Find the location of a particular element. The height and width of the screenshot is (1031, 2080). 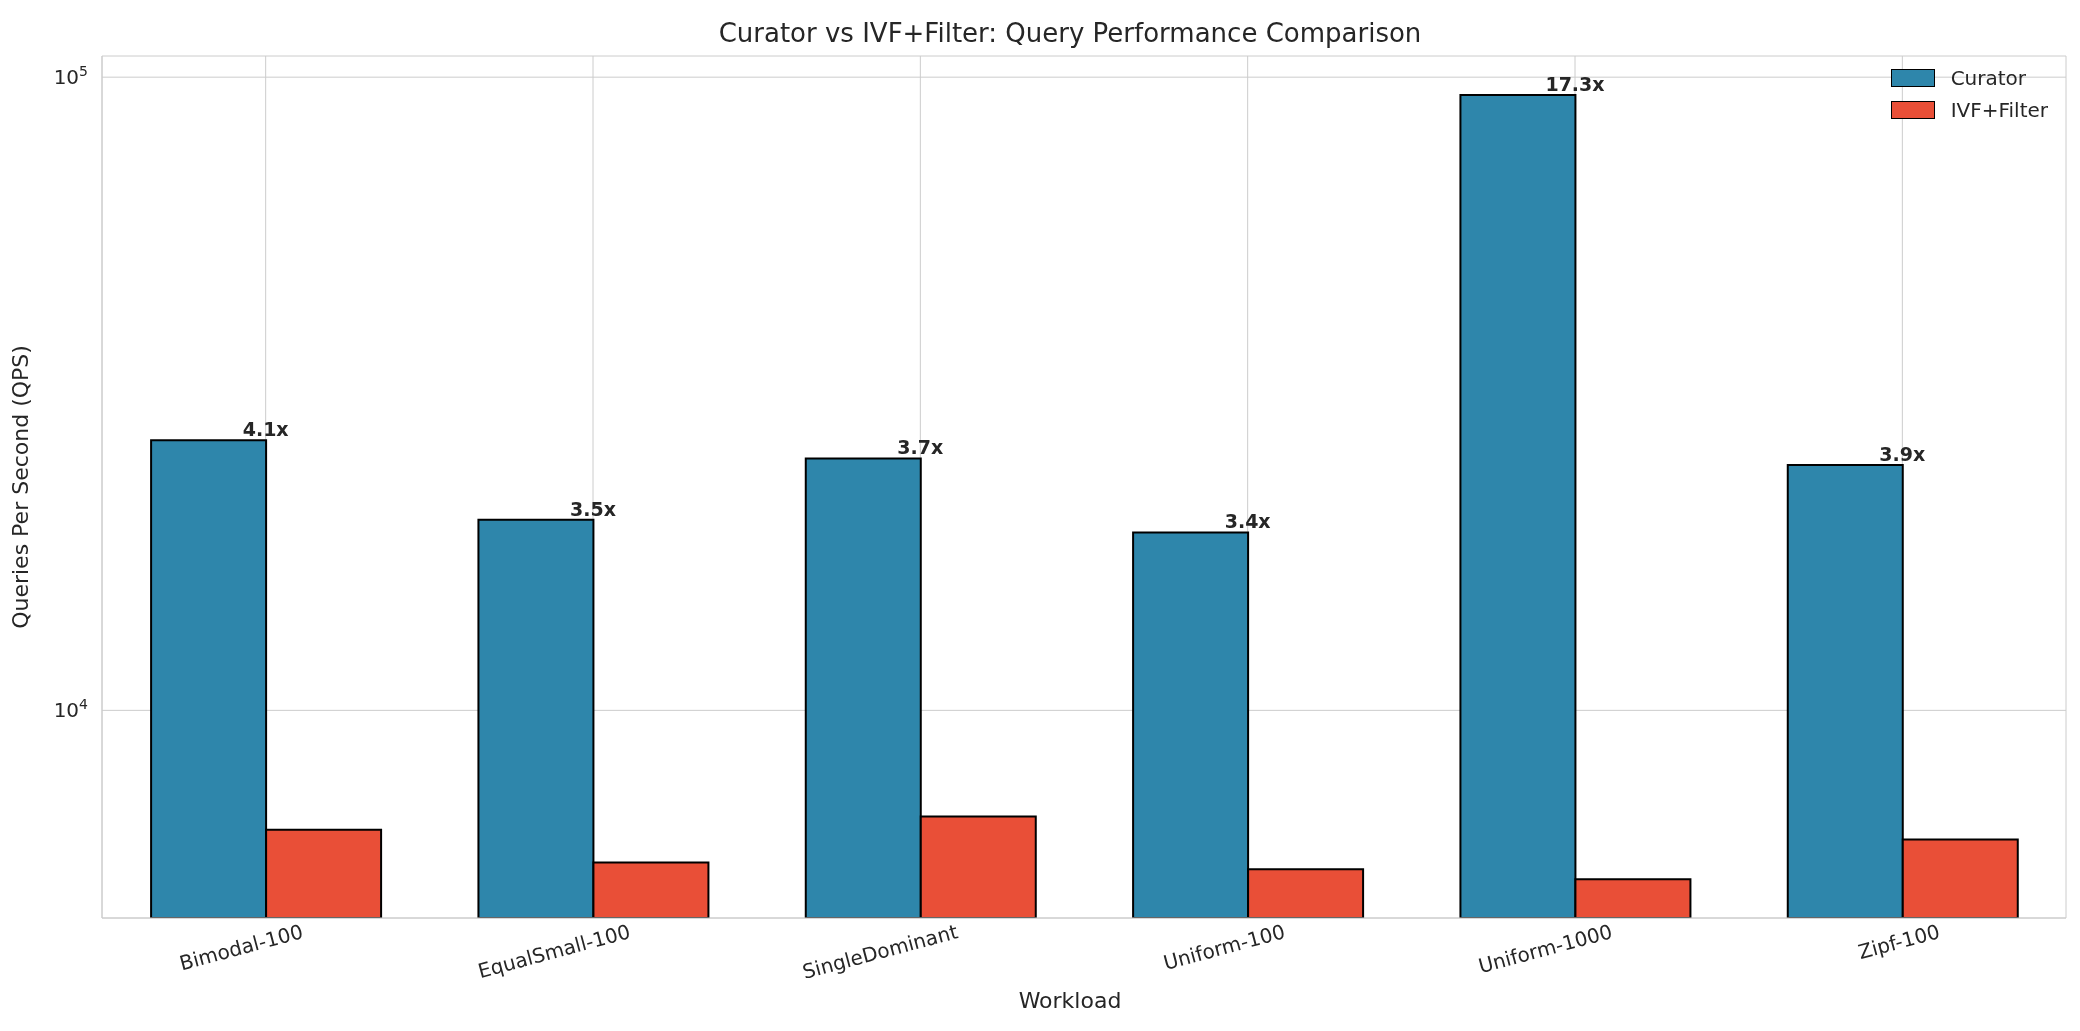

annotation: 3.4x is located at coordinates (1247, 521).